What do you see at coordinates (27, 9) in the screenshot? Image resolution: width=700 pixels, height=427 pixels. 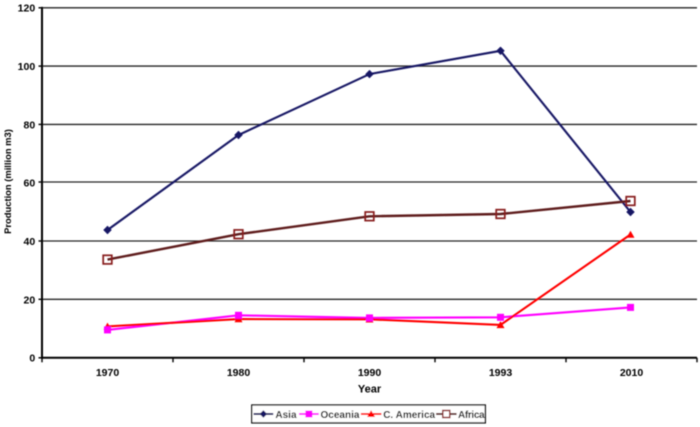 I see `svg-text: 120` at bounding box center [27, 9].